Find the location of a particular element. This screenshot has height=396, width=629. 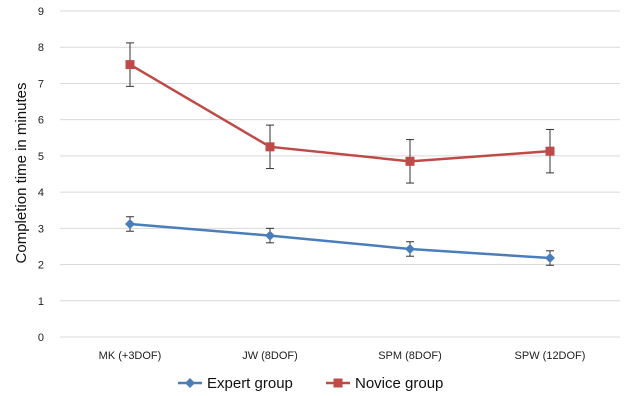

x-tick-label: JW (8DOF) is located at coordinates (270, 356).